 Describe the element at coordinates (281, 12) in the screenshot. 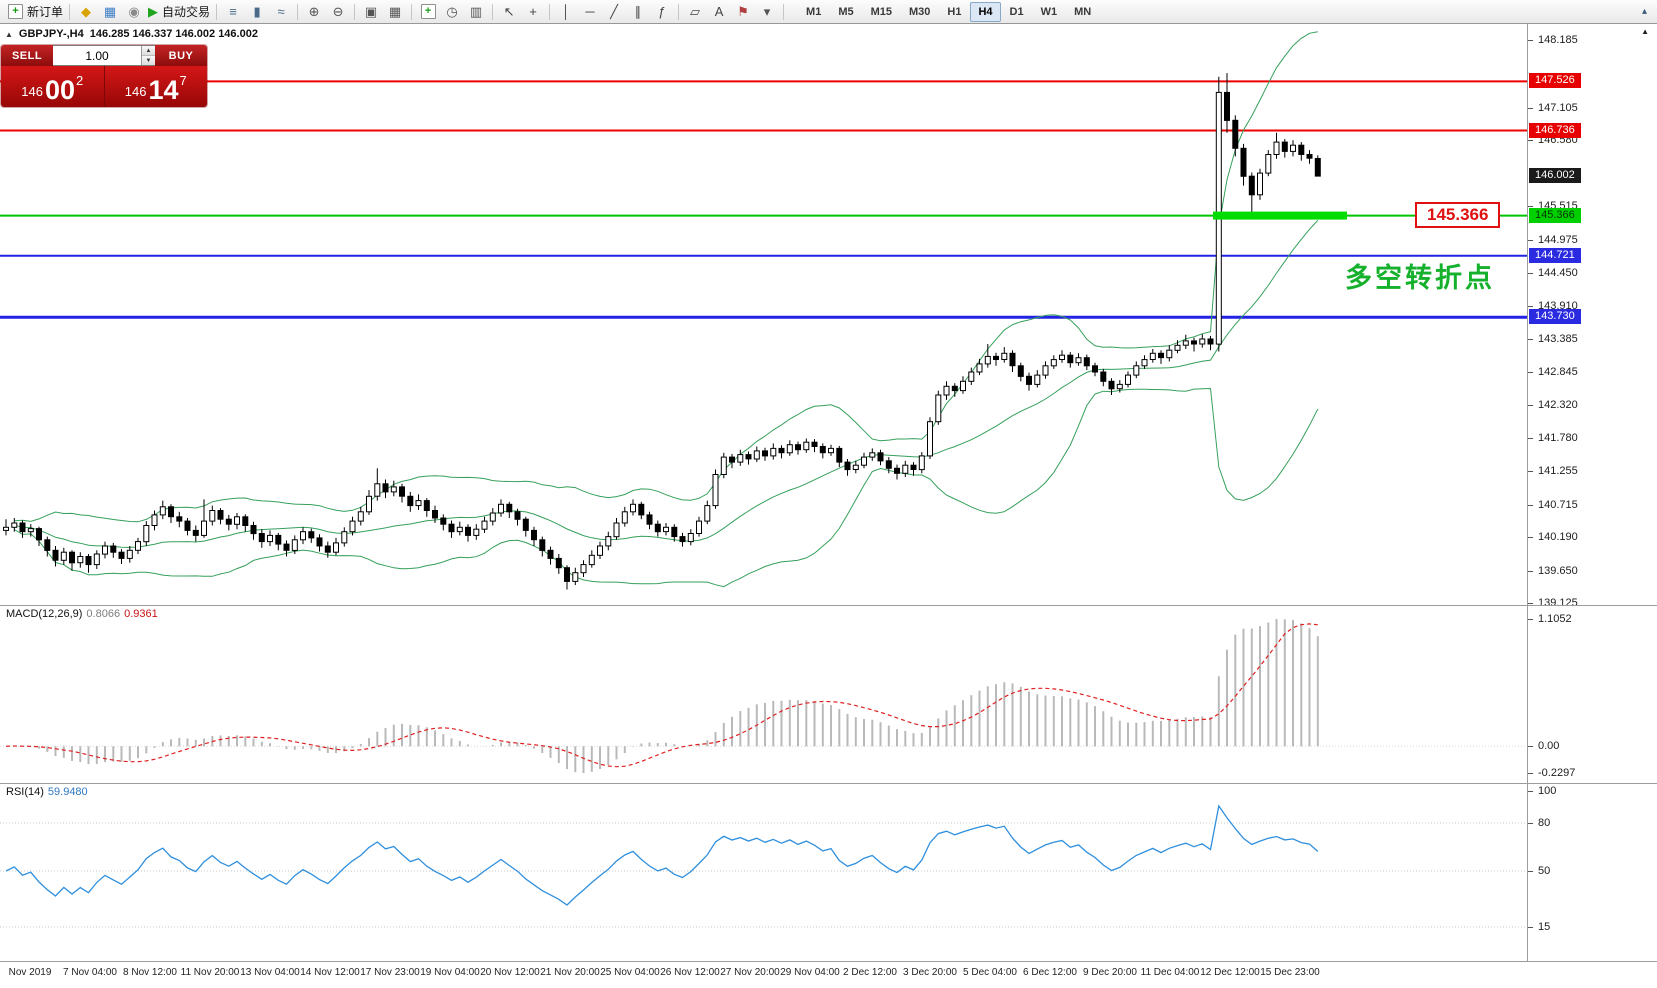

I see `line-chart-button: ≈` at that location.